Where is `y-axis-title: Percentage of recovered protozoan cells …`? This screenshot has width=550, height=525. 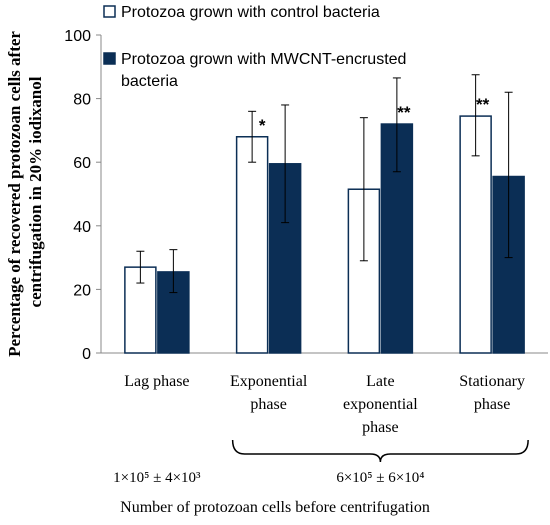
y-axis-title: Percentage of recovered protozoan cells … is located at coordinates (25, 192).